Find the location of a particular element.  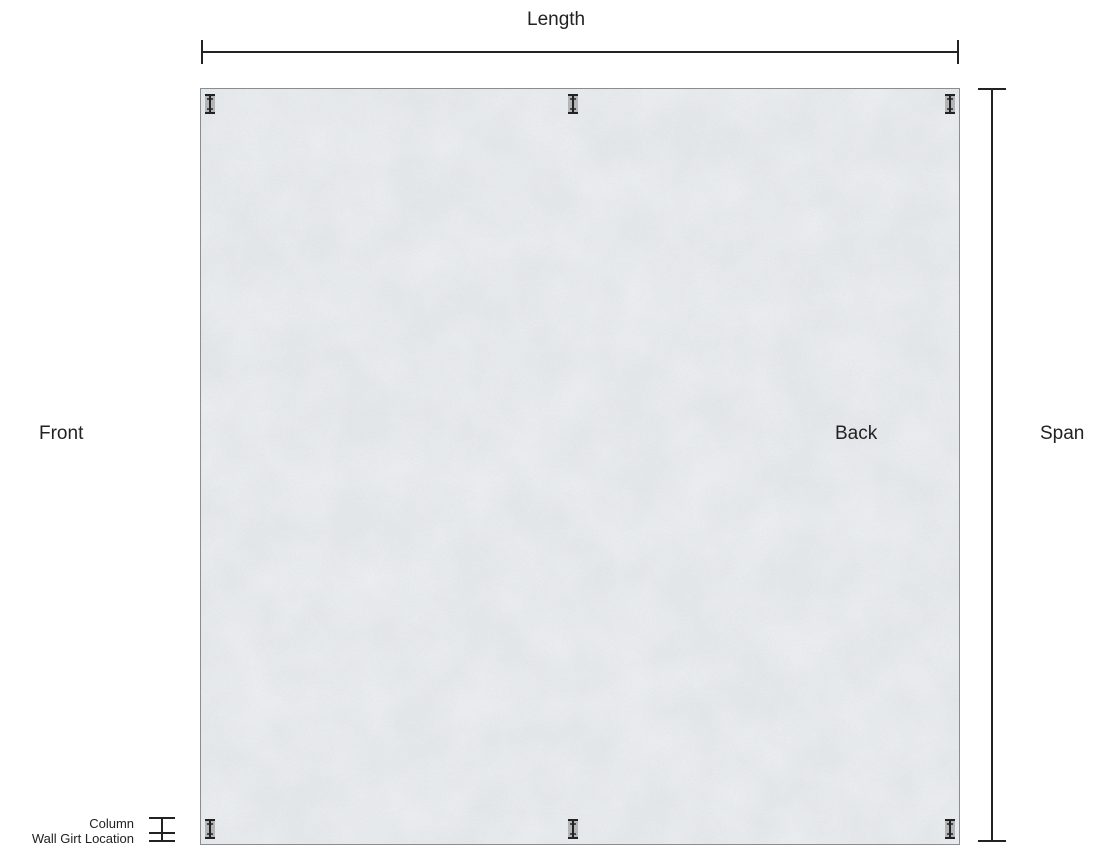

back-label: Back is located at coordinates (856, 433).